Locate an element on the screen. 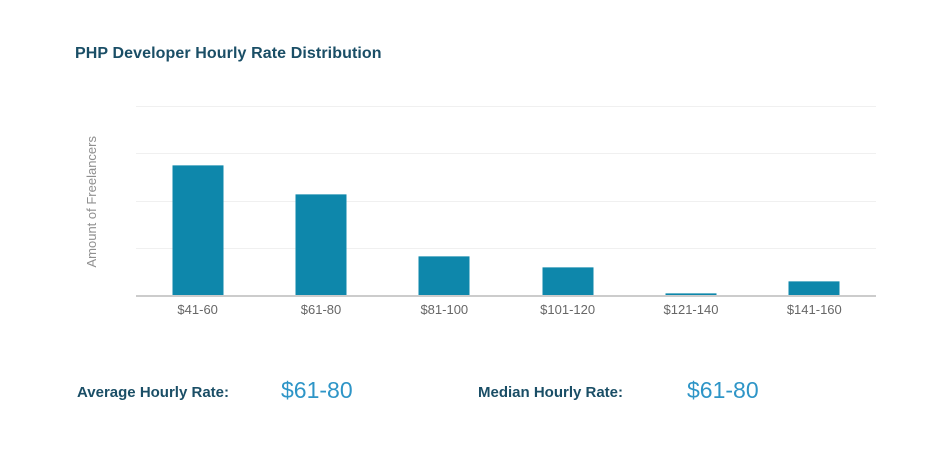  x-tick-label: $81-100 is located at coordinates (444, 309).